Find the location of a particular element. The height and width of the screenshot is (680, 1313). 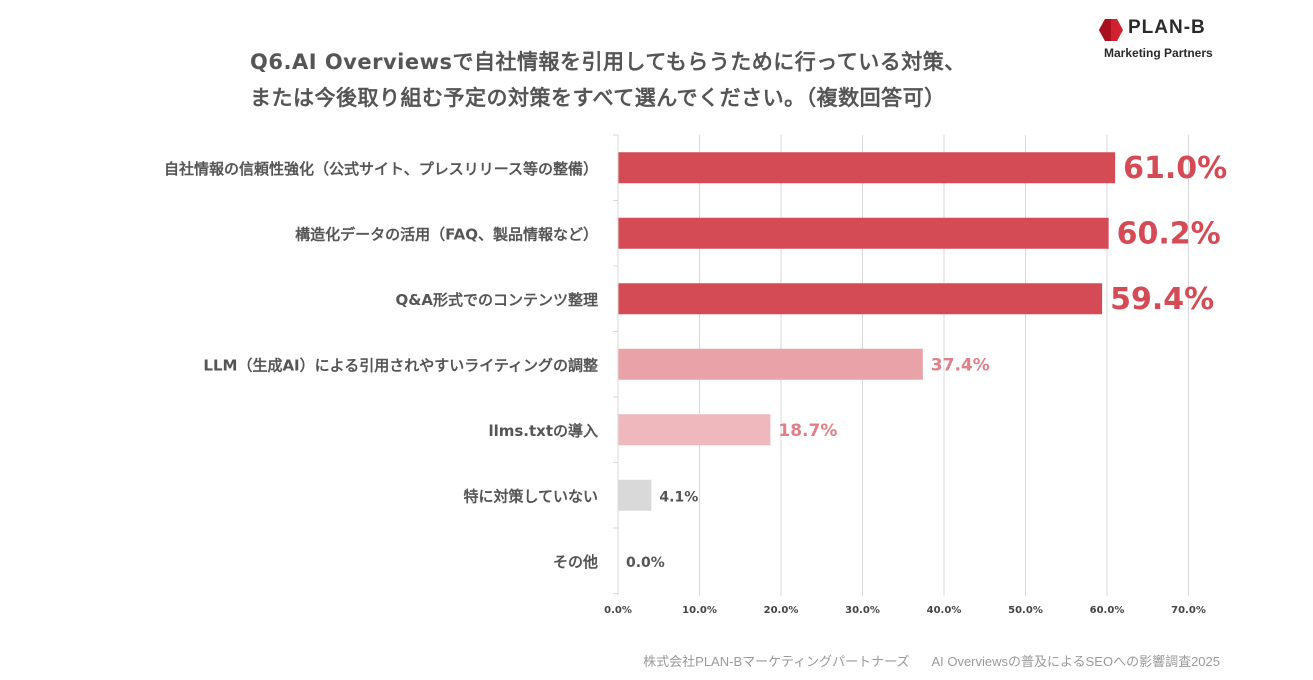

value-label: 18.7% is located at coordinates (807, 431).